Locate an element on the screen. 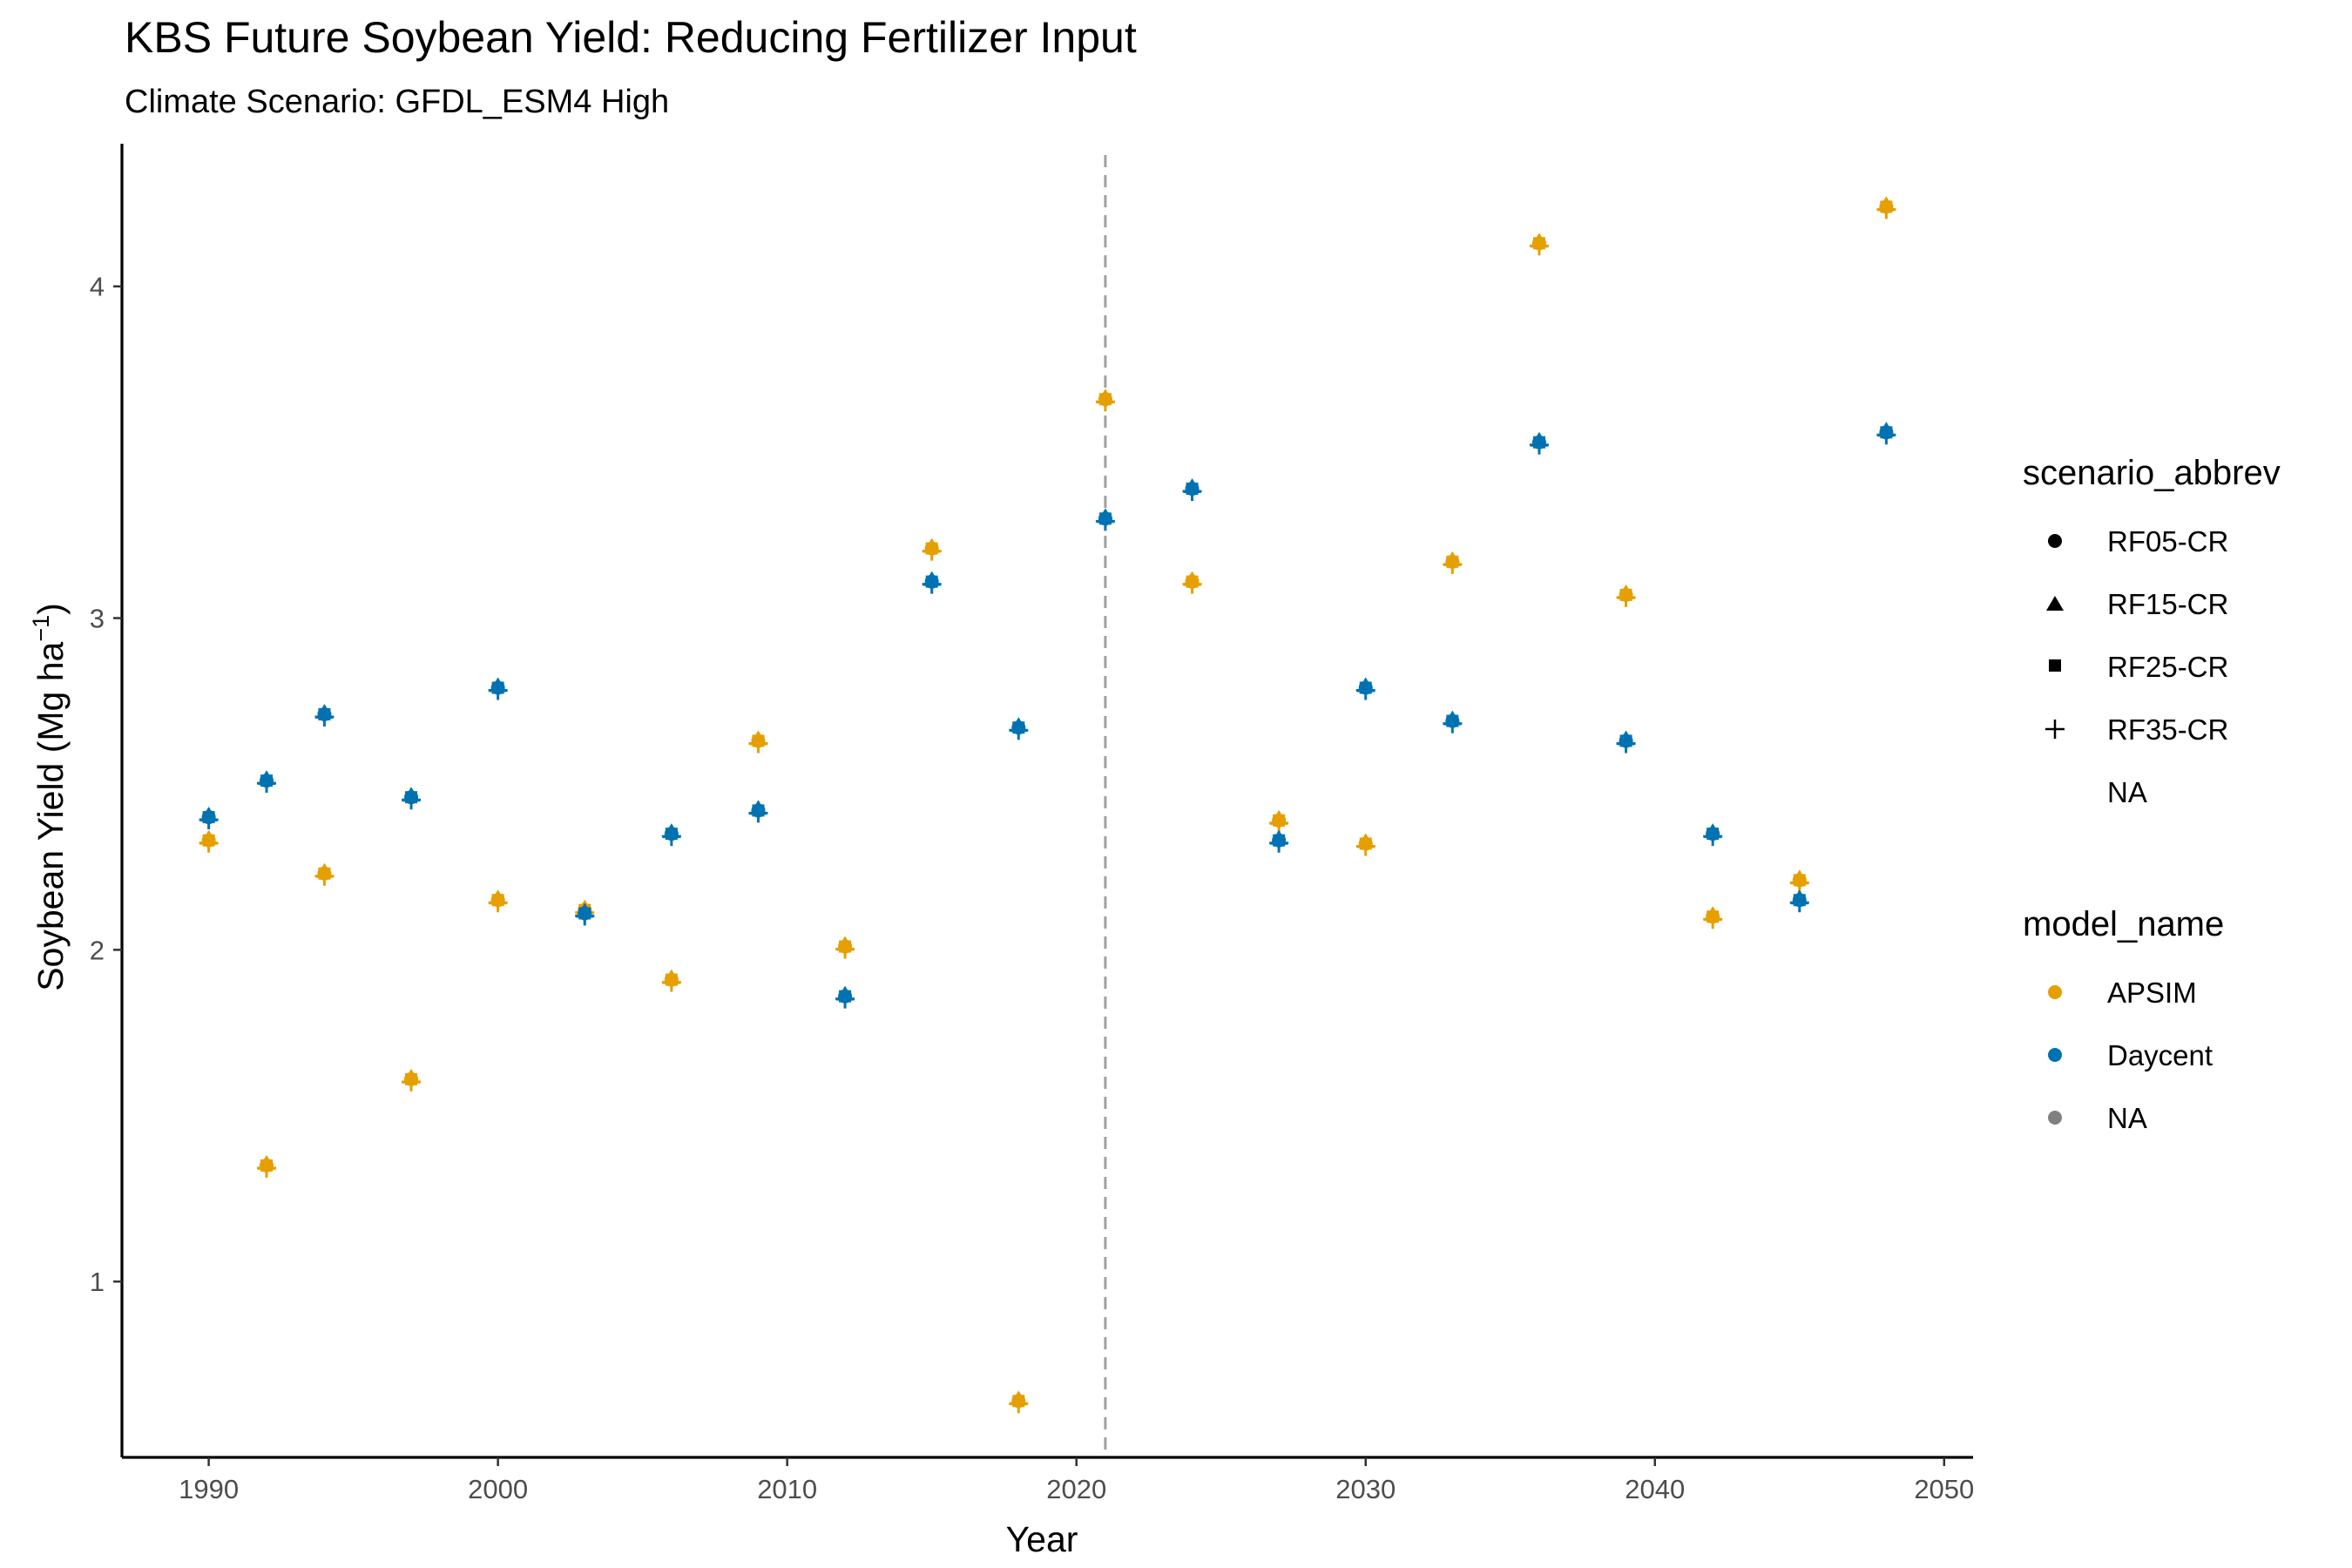 The image size is (2352, 1568). y-tick-label: 4 is located at coordinates (98, 287).